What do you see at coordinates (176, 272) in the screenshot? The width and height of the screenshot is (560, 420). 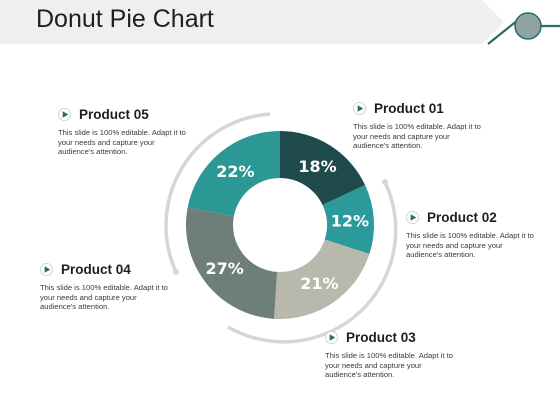 I see `arc-end-dot-left` at bounding box center [176, 272].